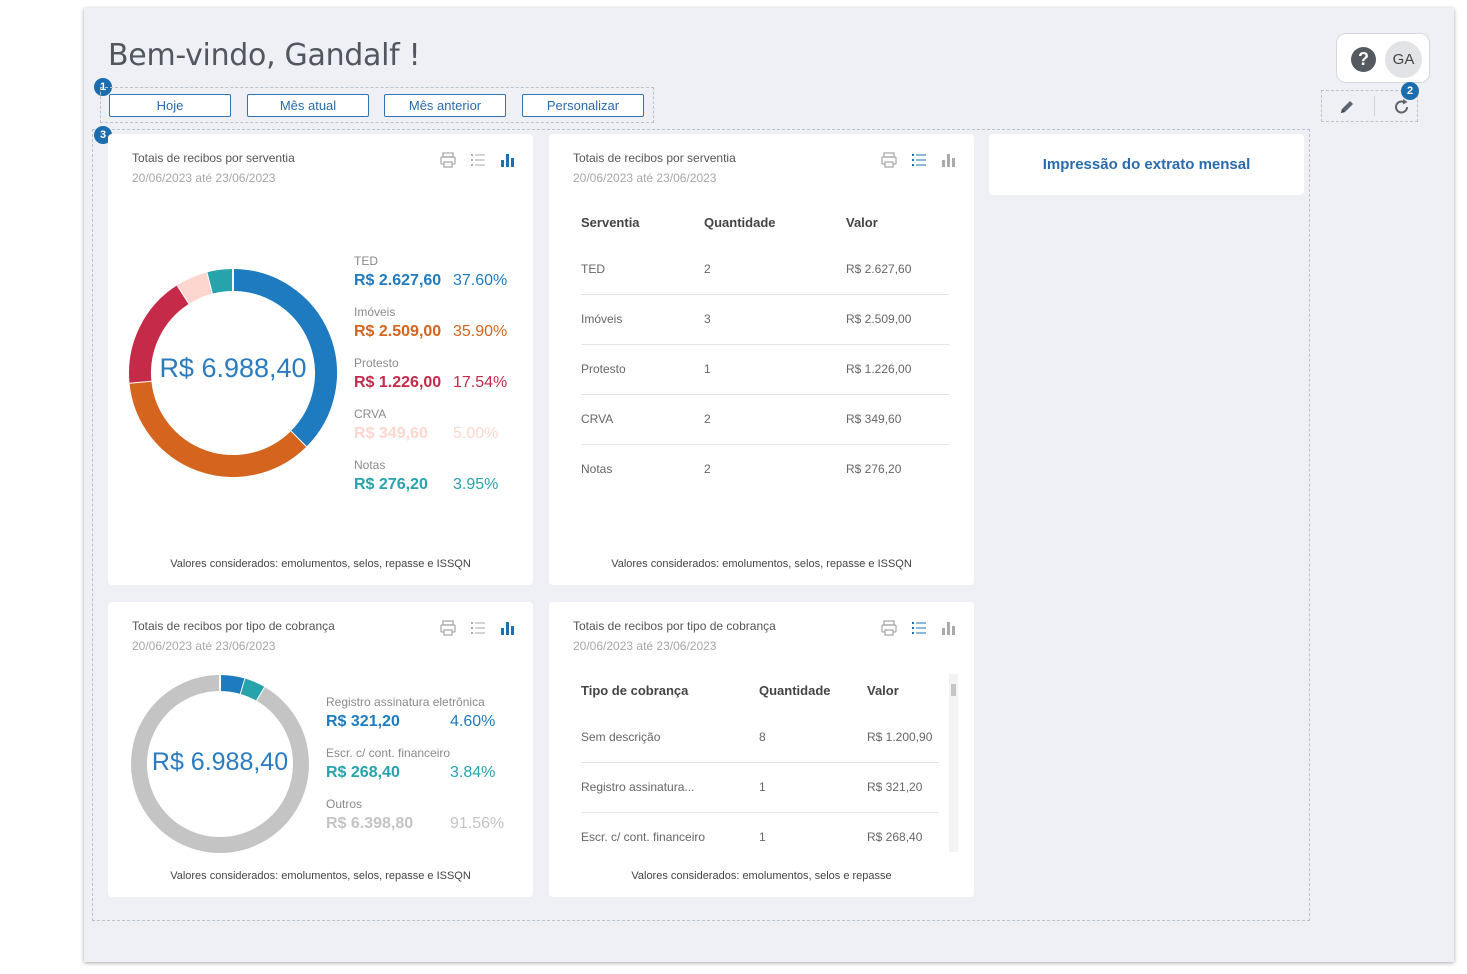  I want to click on previous-month-button: Mês anterior, so click(445, 105).